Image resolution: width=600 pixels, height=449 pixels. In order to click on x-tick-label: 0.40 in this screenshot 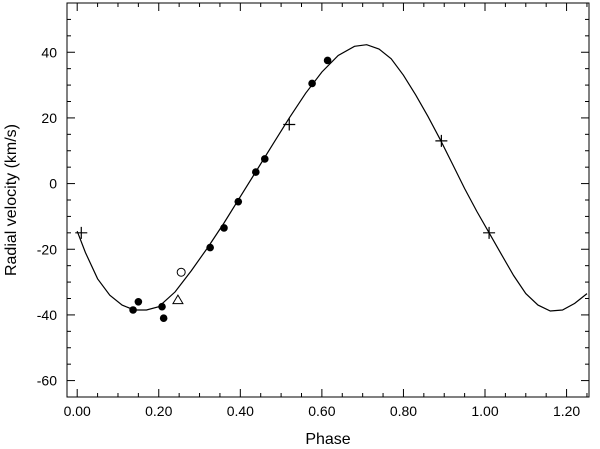, I will do `click(240, 411)`.